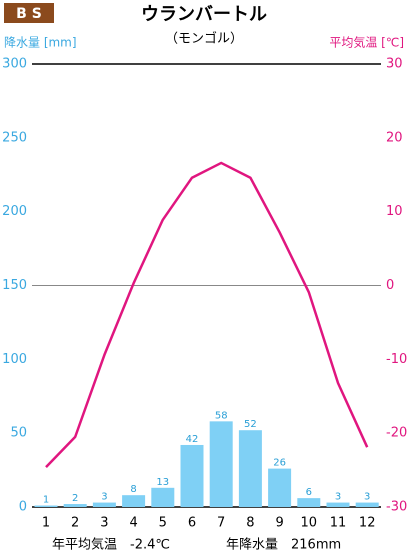  What do you see at coordinates (40, 43) in the screenshot?
I see `y-axis-label: 降水量 [mm]` at bounding box center [40, 43].